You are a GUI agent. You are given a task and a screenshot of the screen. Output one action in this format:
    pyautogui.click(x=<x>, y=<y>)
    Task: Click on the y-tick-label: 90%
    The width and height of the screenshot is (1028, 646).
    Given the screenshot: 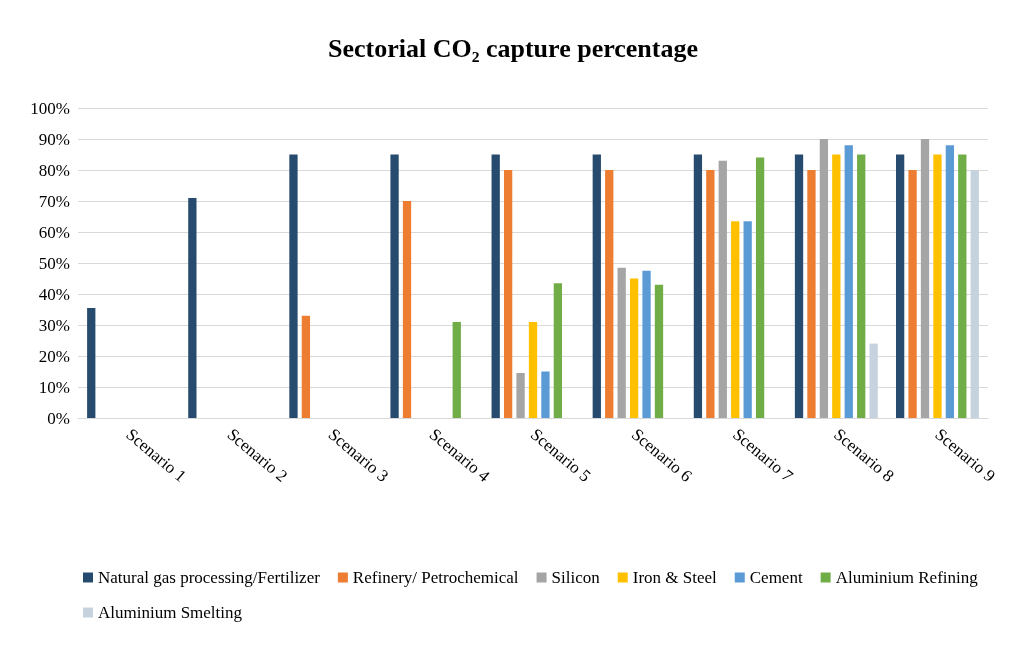 What is the action you would take?
    pyautogui.click(x=54, y=139)
    